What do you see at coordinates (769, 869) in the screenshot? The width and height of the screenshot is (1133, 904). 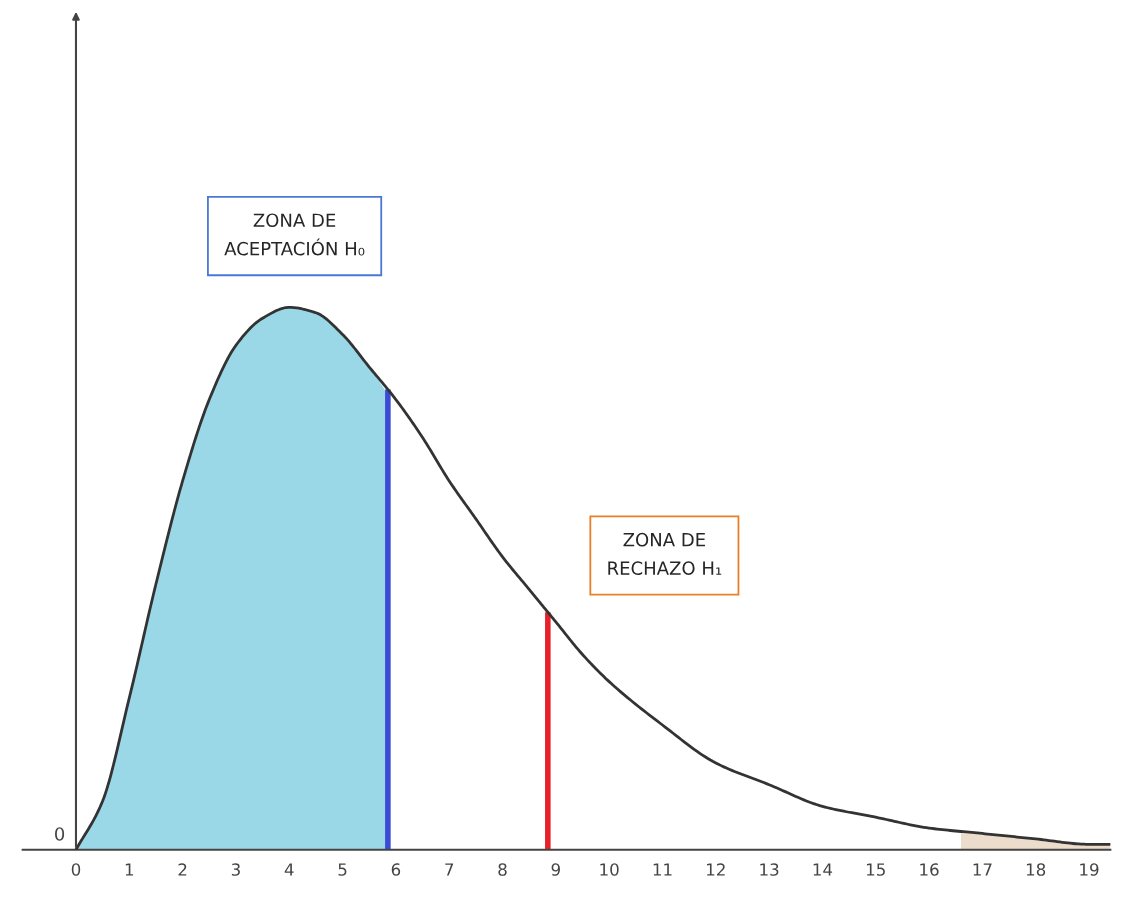 I see `x-tick-label: 13` at bounding box center [769, 869].